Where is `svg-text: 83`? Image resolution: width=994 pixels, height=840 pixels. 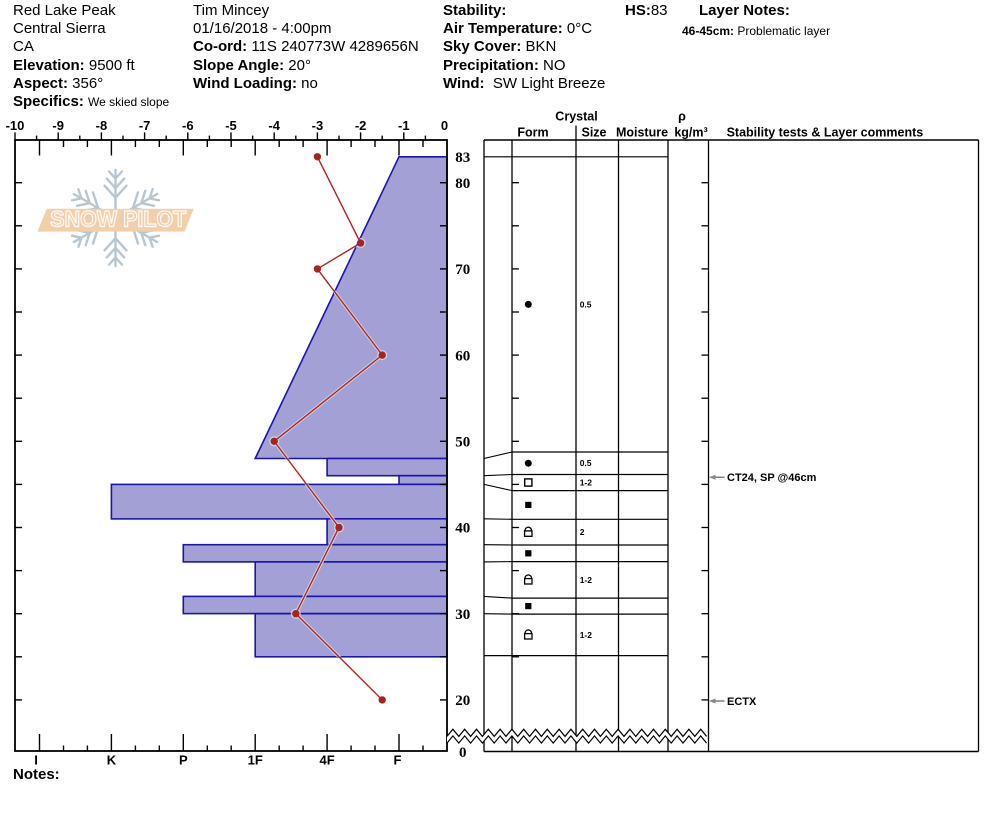
svg-text: 83 is located at coordinates (462, 158).